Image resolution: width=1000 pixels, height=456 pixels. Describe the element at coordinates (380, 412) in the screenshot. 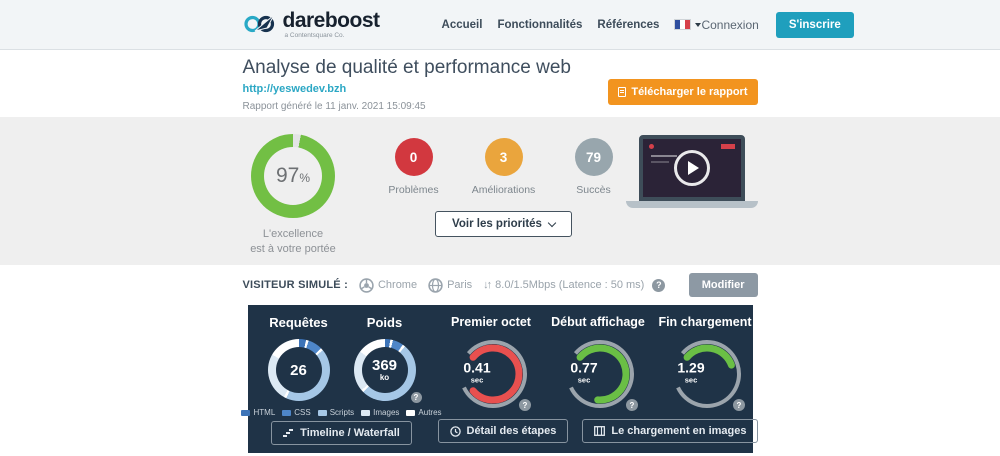

I see `legend-images: Images` at that location.